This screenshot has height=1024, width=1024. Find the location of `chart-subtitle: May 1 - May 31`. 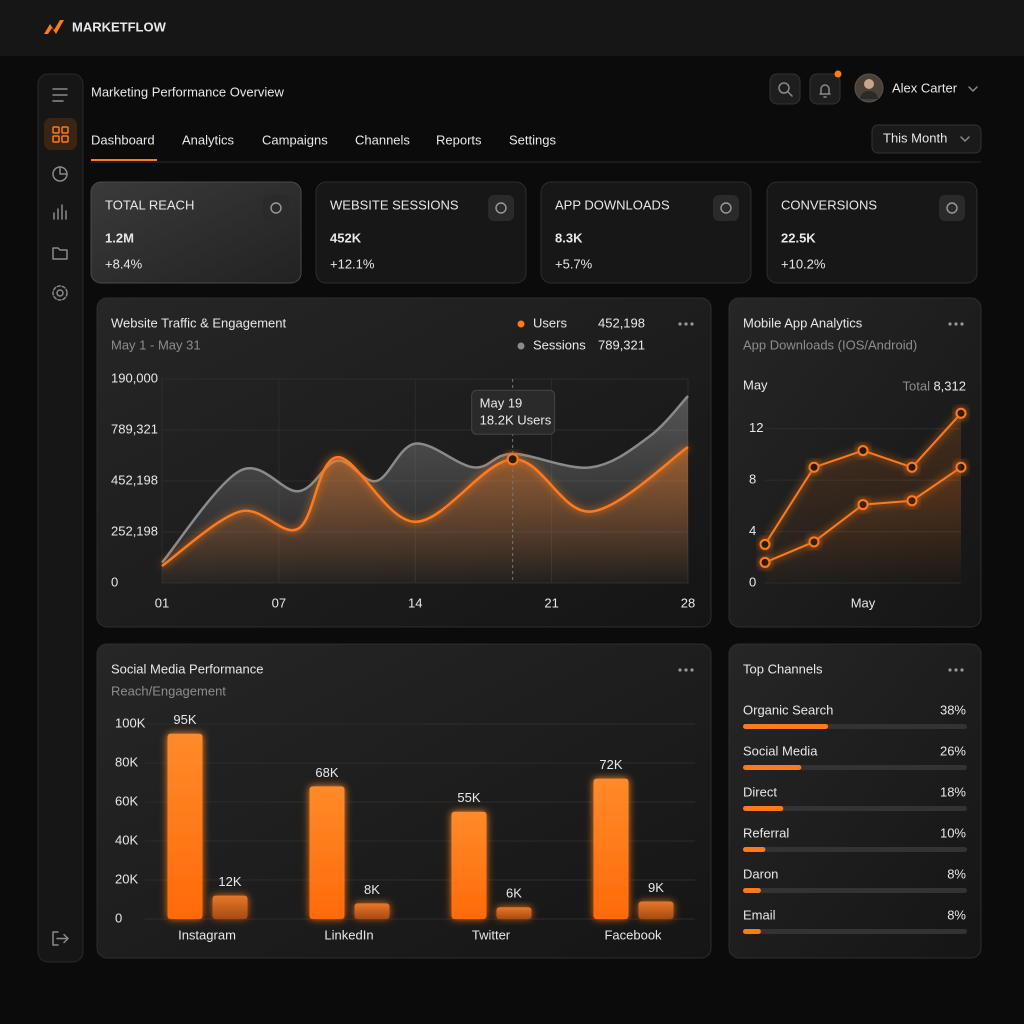

chart-subtitle: May 1 - May 31 is located at coordinates (156, 344).